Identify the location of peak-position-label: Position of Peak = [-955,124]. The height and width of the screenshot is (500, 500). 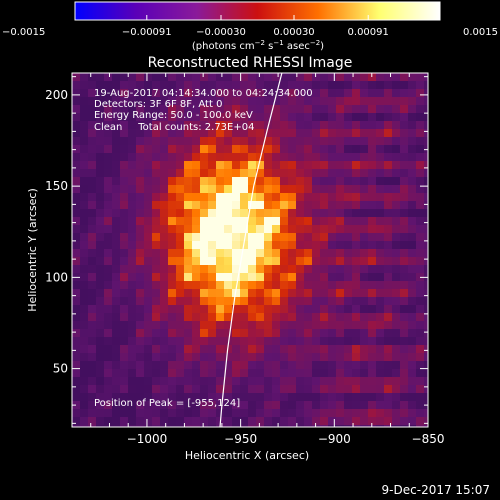
(167, 403).